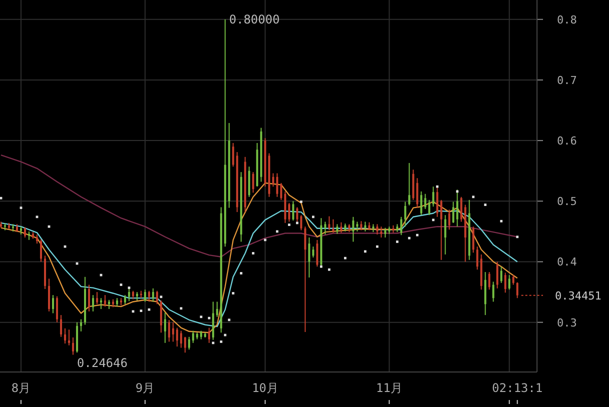  Describe the element at coordinates (567, 19) in the screenshot. I see `y-tick-label: 0.8` at that location.